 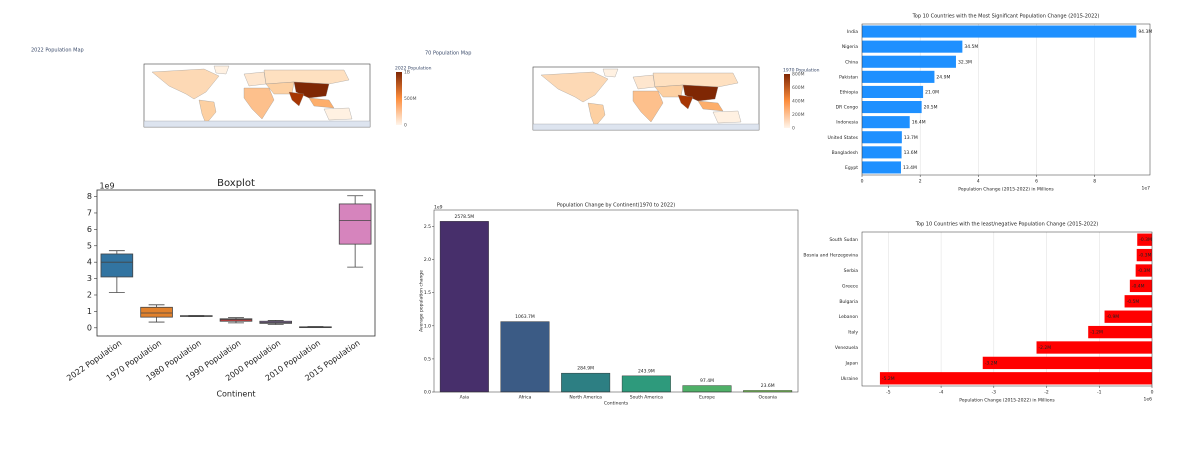 I want to click on y-tick-label: 2.0, so click(x=427, y=260).